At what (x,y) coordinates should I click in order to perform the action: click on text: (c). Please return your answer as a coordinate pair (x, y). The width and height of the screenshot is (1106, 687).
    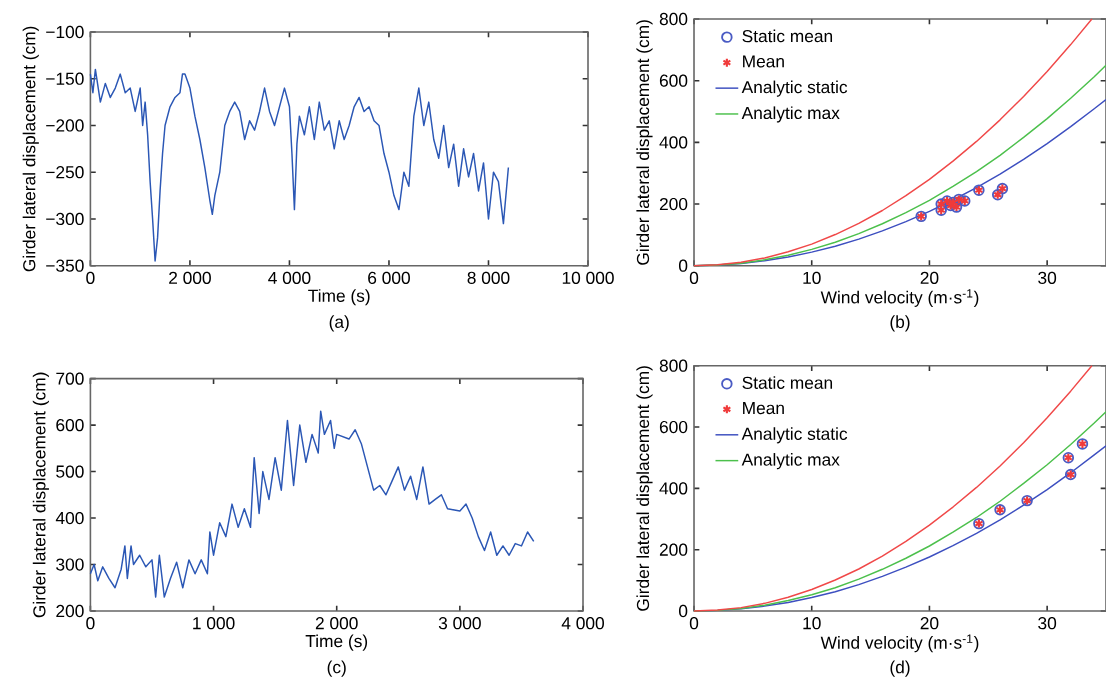
    Looking at the image, I should click on (336, 668).